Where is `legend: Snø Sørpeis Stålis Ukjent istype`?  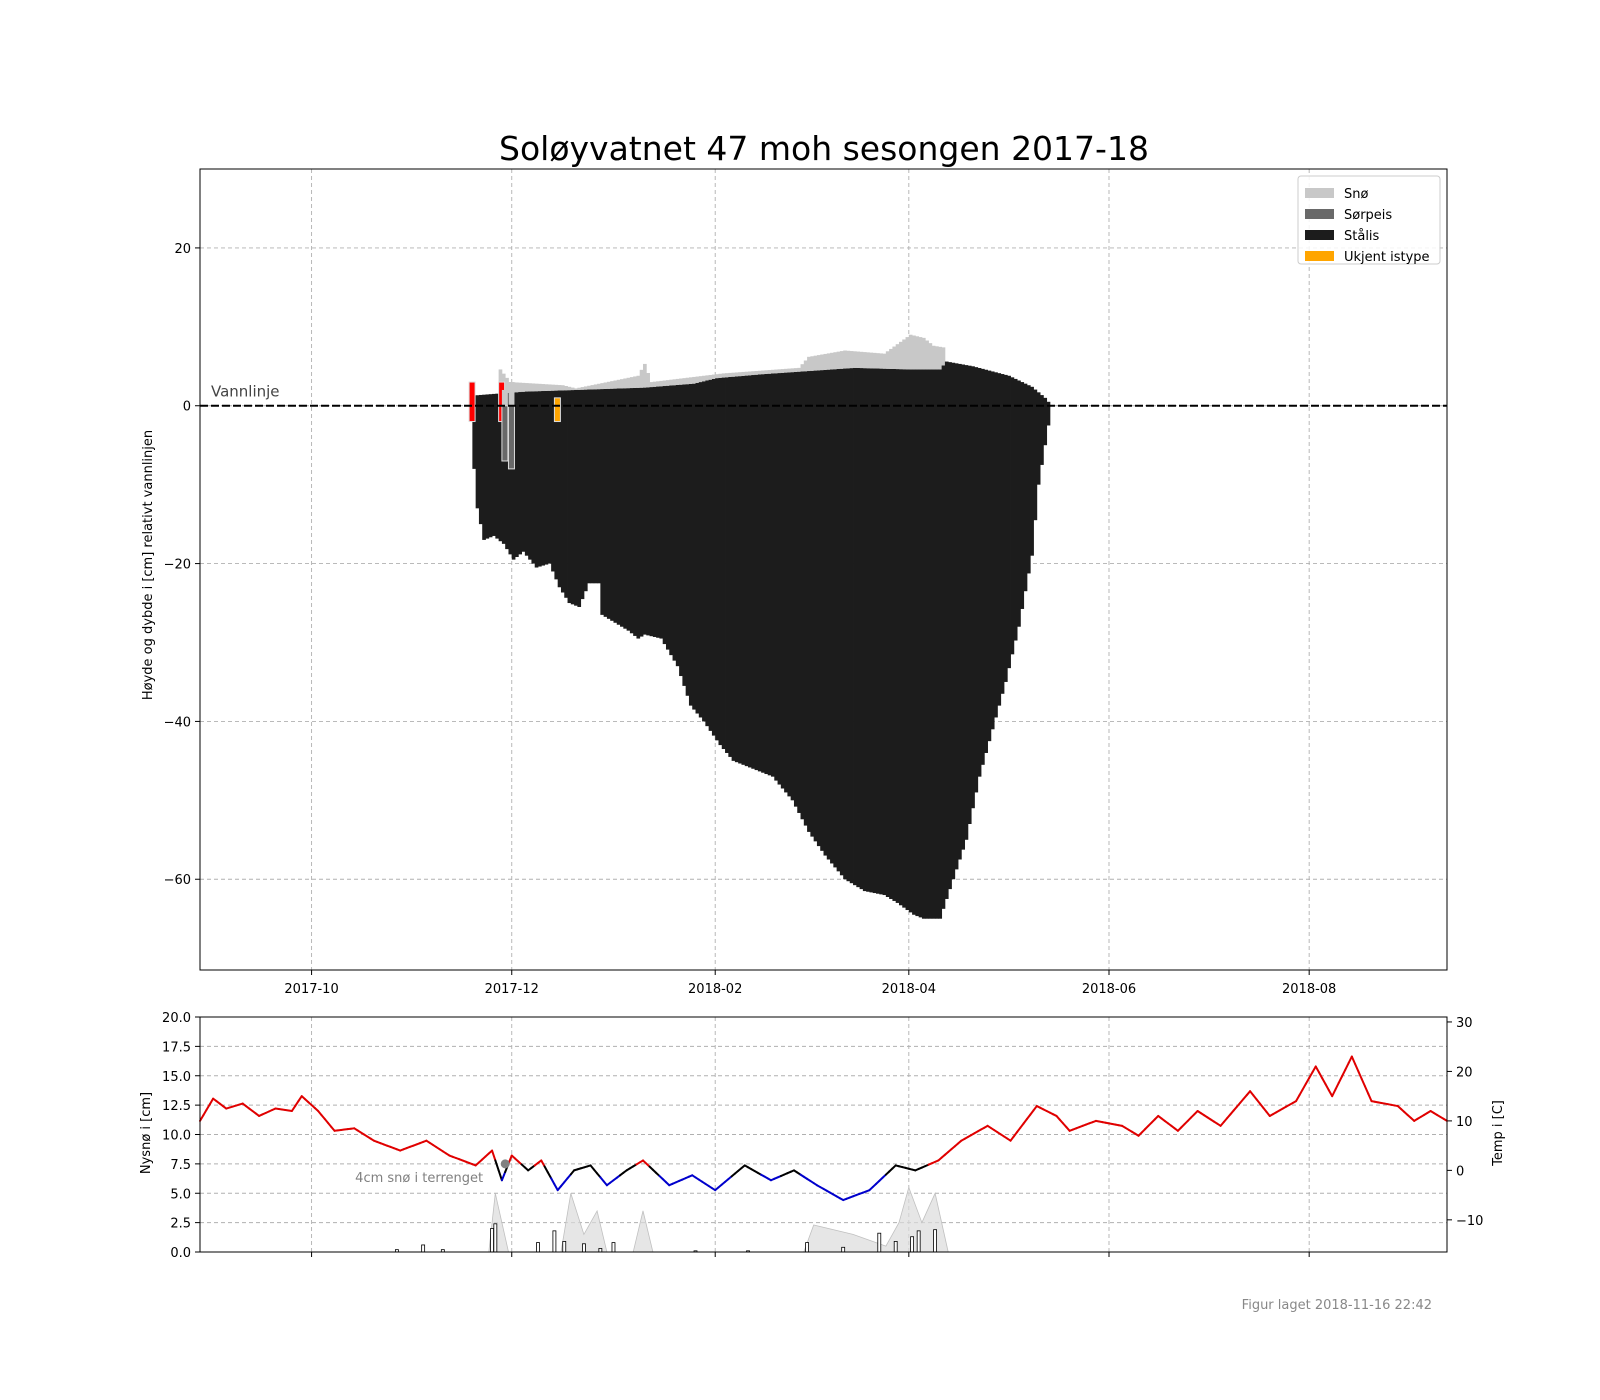 legend: Snø Sørpeis Stålis Ukjent istype is located at coordinates (1369, 220).